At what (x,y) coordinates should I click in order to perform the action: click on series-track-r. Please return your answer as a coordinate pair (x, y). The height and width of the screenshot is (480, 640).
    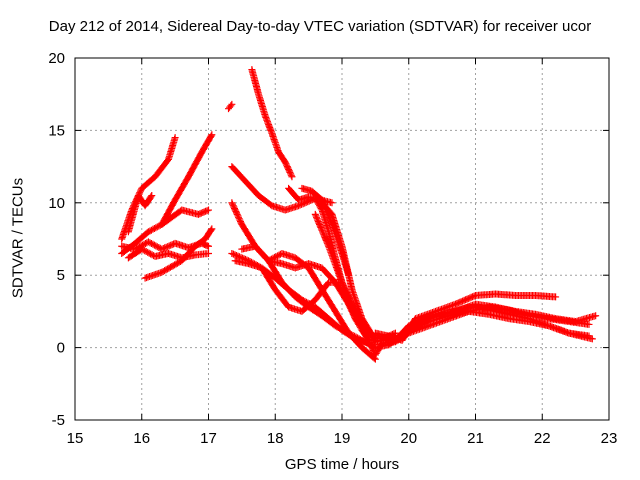
    Looking at the image, I should click on (348, 271).